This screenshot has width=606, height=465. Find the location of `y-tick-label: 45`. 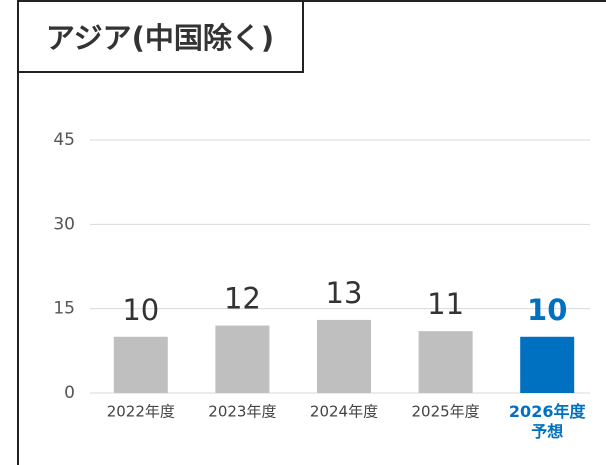

y-tick-label: 45 is located at coordinates (64, 140).